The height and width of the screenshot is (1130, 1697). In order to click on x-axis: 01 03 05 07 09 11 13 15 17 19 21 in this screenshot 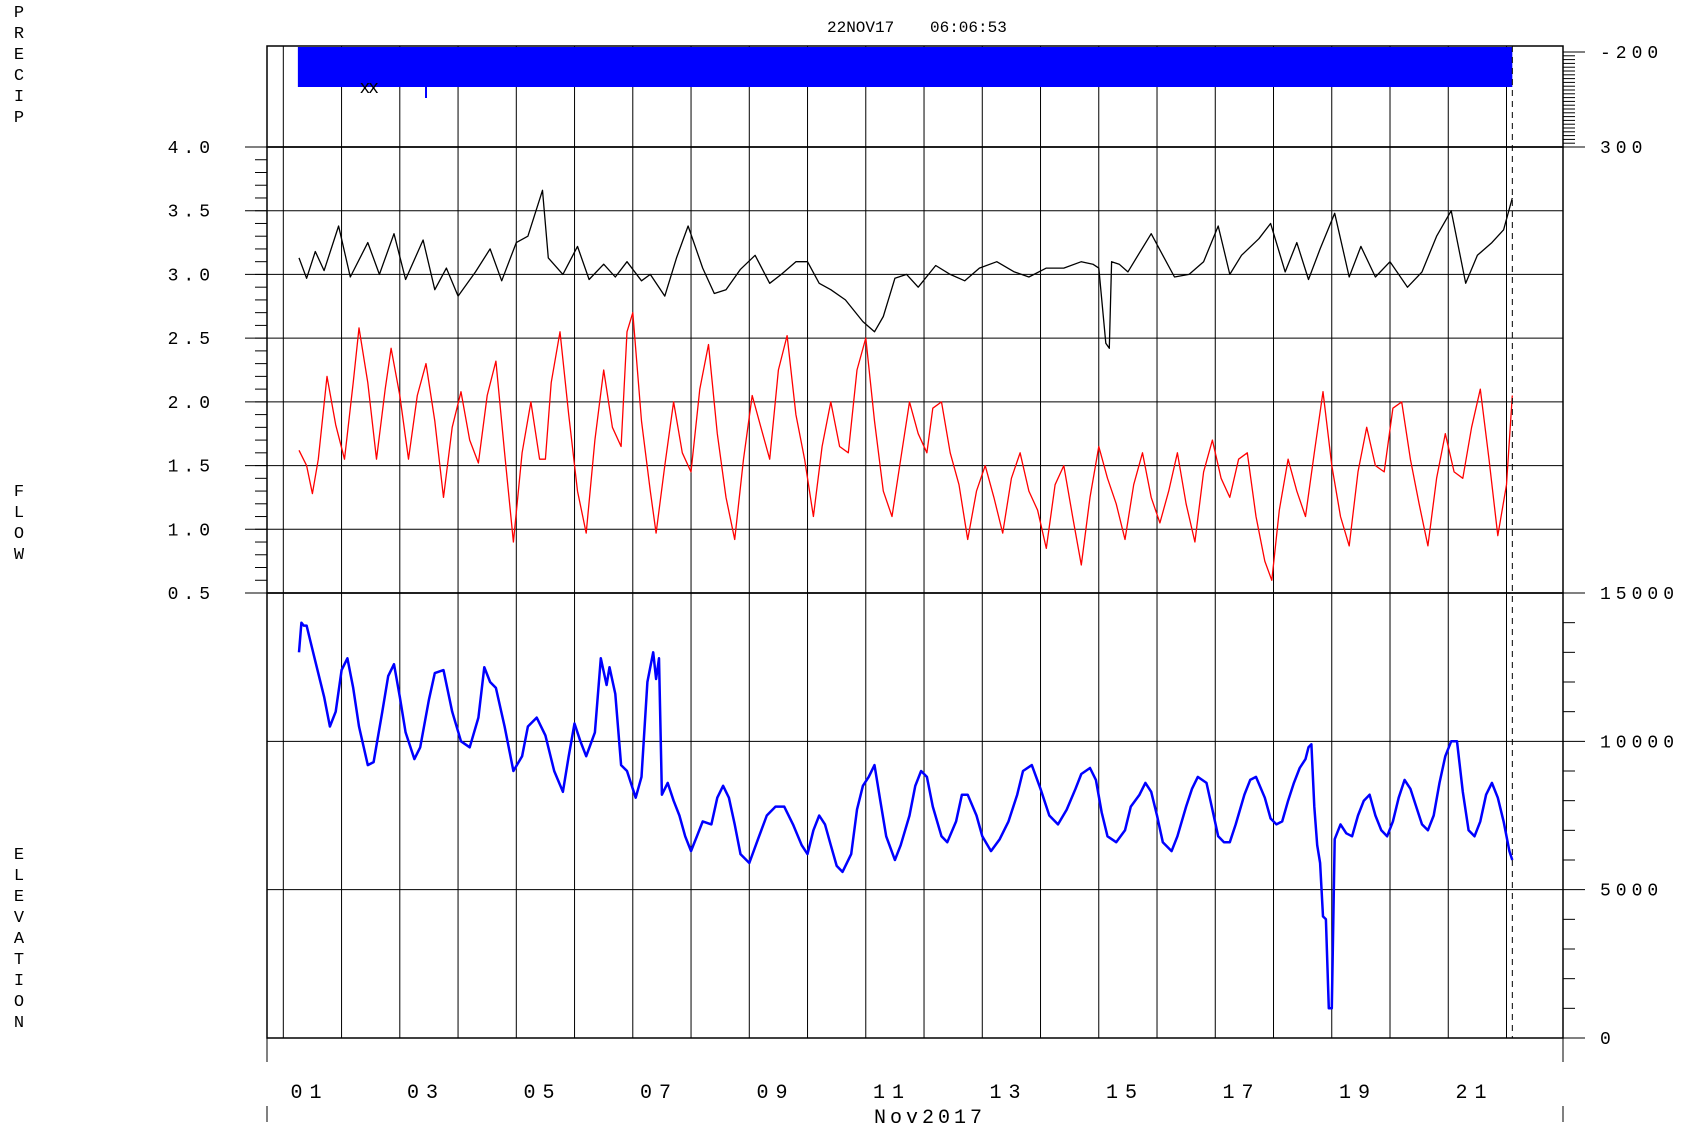, I will do `click(915, 1080)`.